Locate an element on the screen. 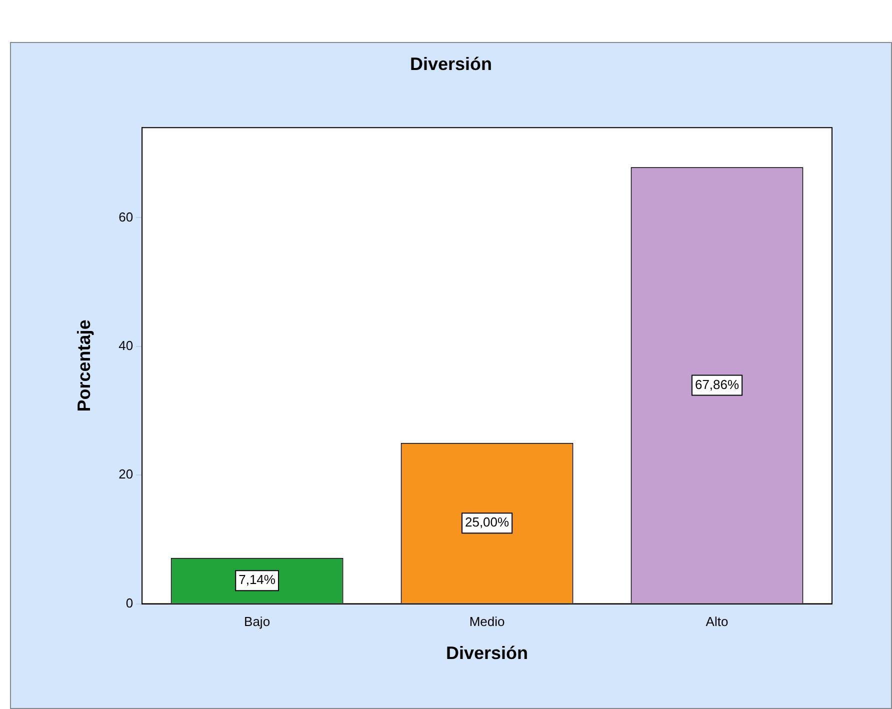 This screenshot has height=709, width=892. y-tick-label: 20 is located at coordinates (126, 474).